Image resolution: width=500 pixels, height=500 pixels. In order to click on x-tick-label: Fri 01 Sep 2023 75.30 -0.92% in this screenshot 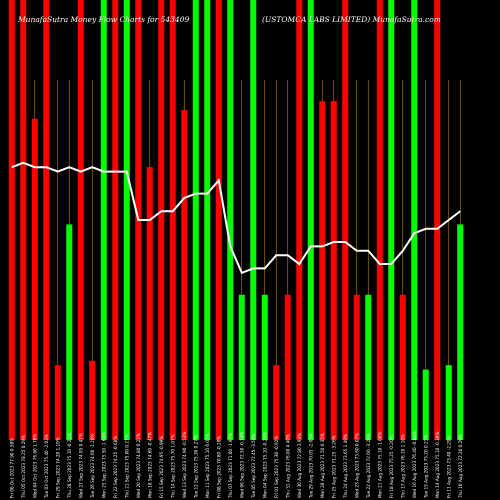, I will do `click(276, 467)`.